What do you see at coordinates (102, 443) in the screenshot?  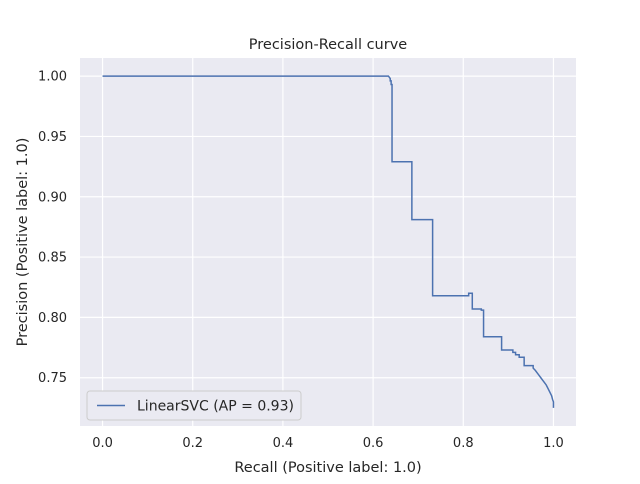 I see `x-tick-label: 0.0` at bounding box center [102, 443].